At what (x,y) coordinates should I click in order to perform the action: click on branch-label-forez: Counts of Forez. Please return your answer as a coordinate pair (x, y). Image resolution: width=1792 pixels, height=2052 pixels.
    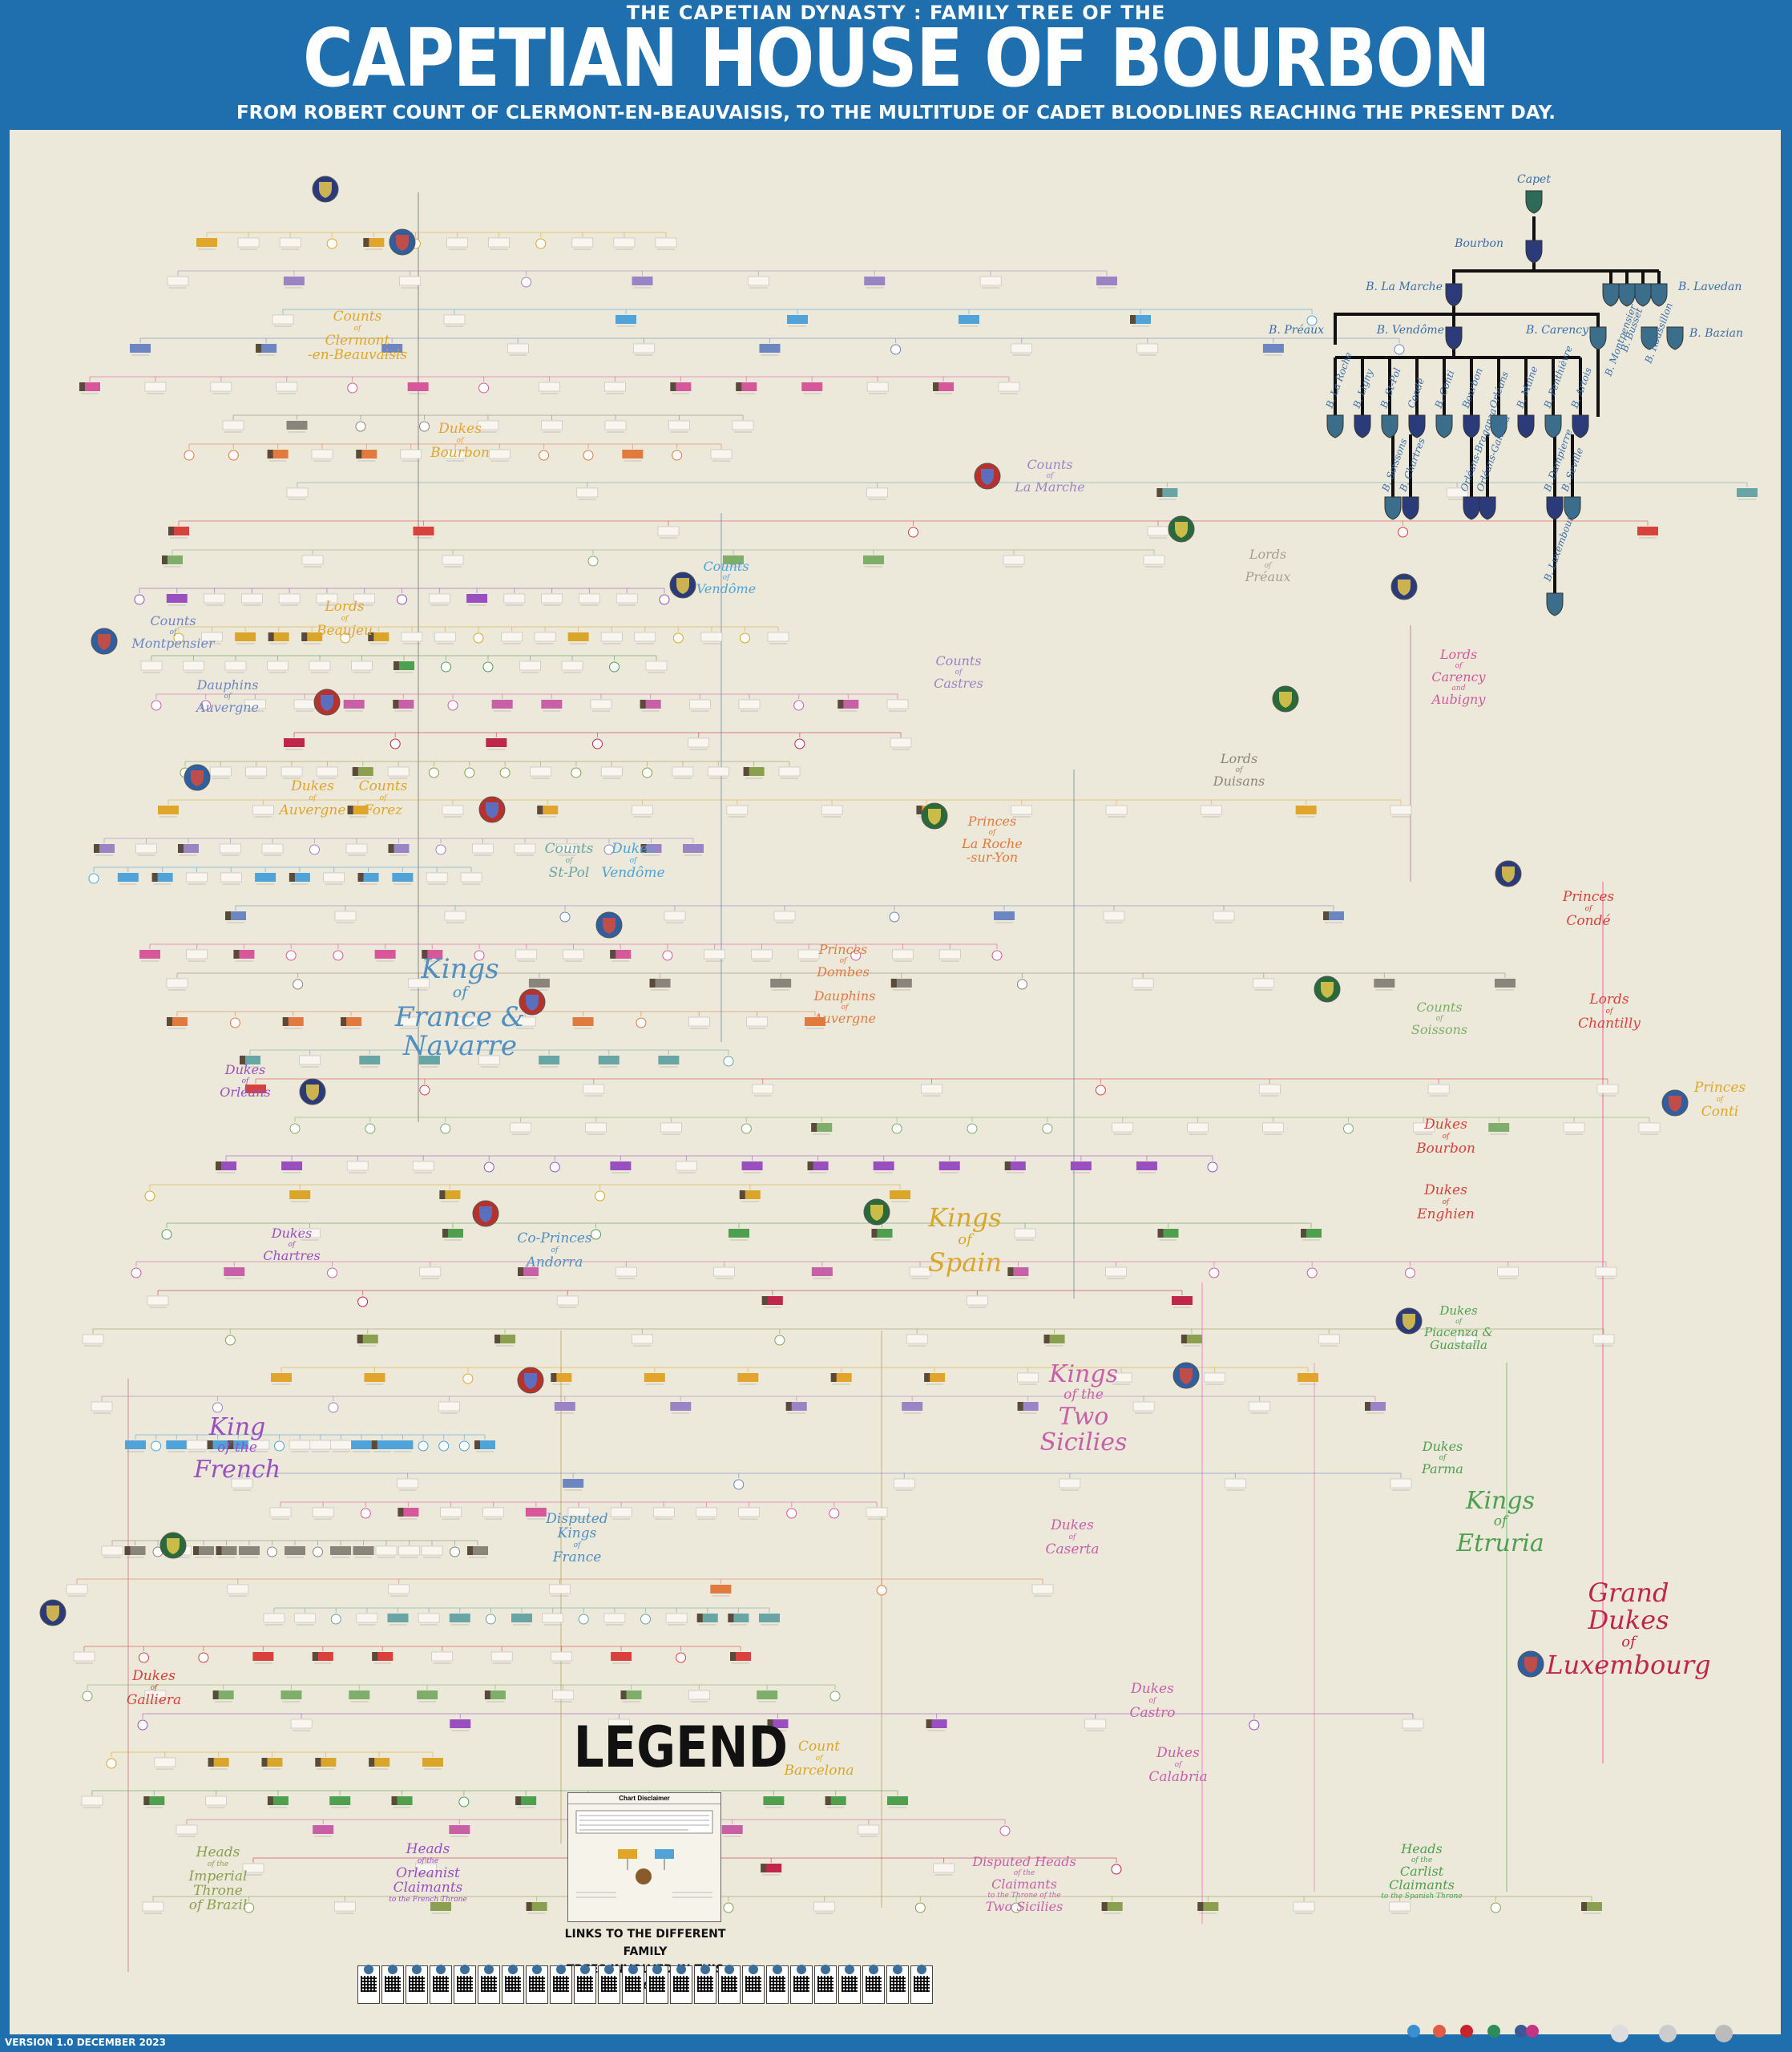
    Looking at the image, I should click on (383, 798).